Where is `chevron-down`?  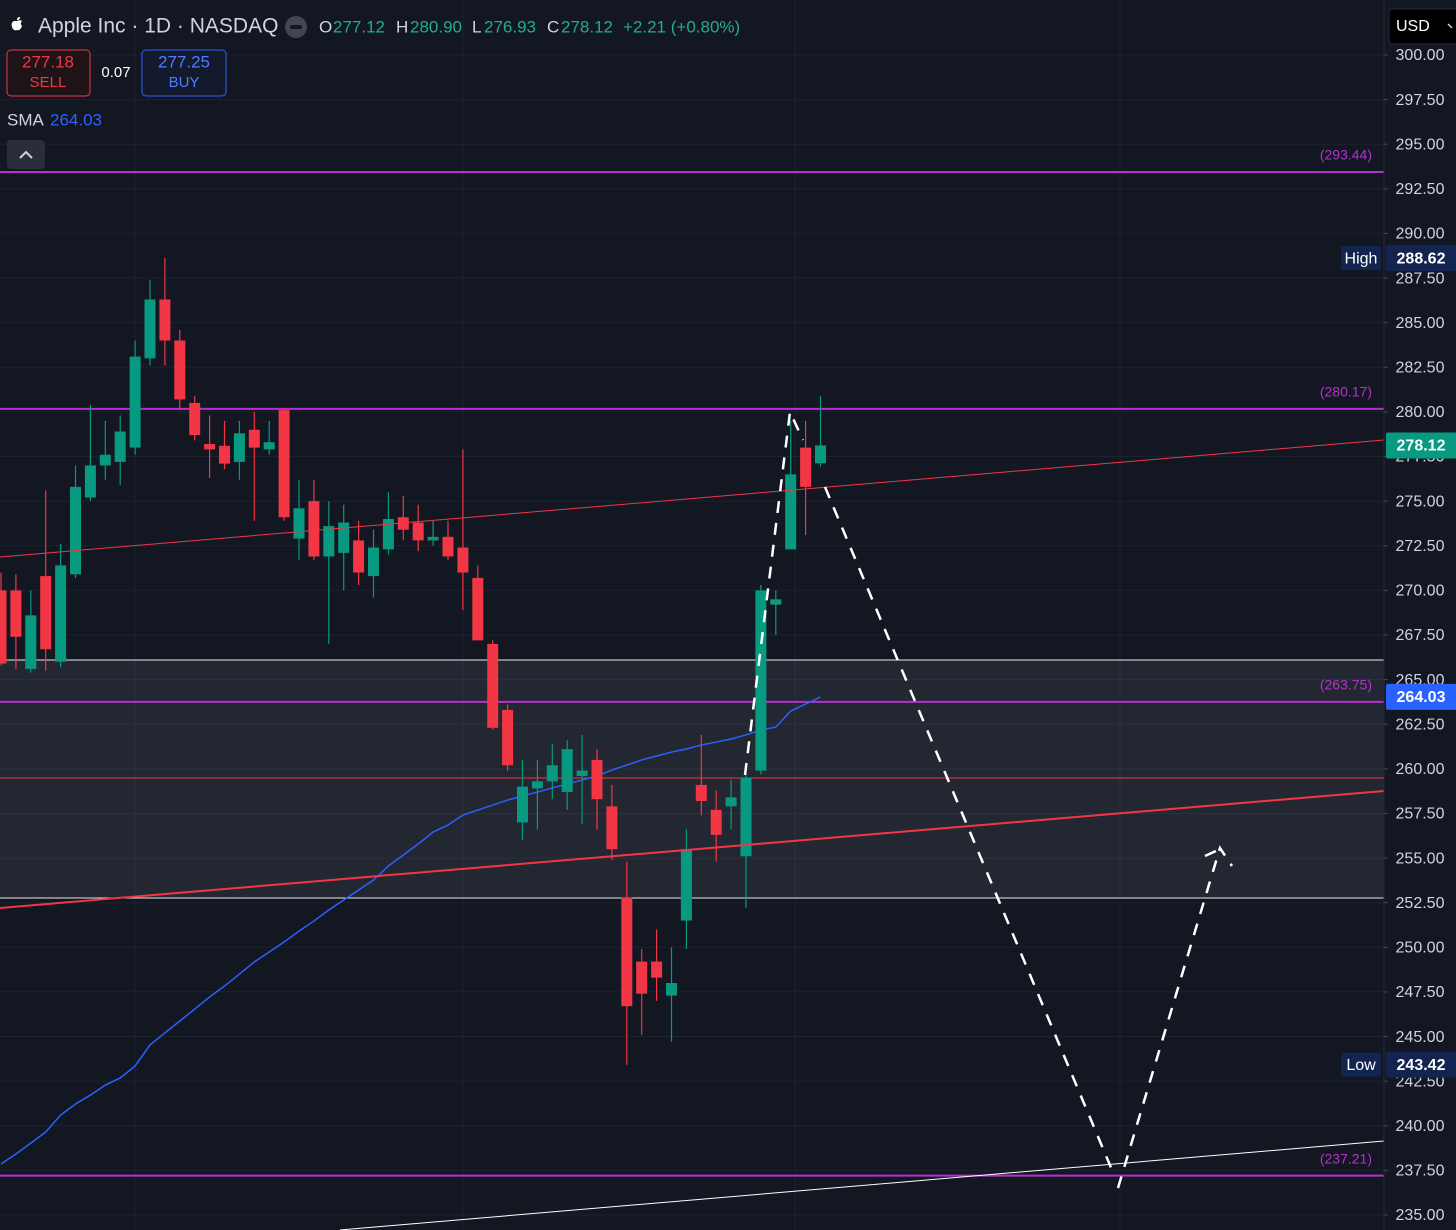 chevron-down is located at coordinates (1450, 26).